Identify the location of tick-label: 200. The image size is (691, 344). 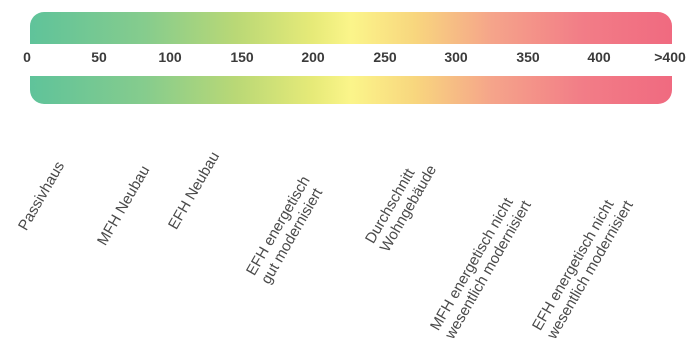
(313, 57).